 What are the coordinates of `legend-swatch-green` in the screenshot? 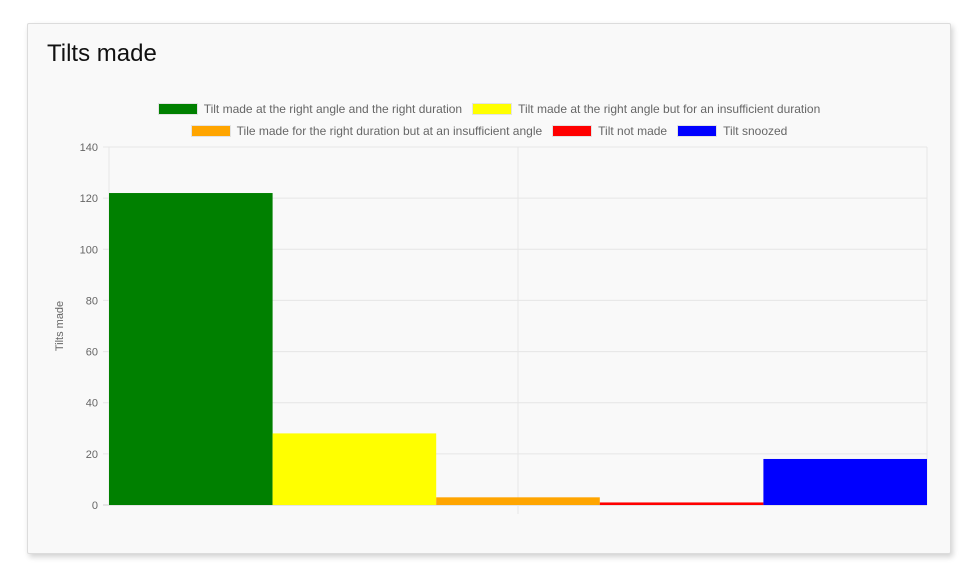 It's located at (177, 109).